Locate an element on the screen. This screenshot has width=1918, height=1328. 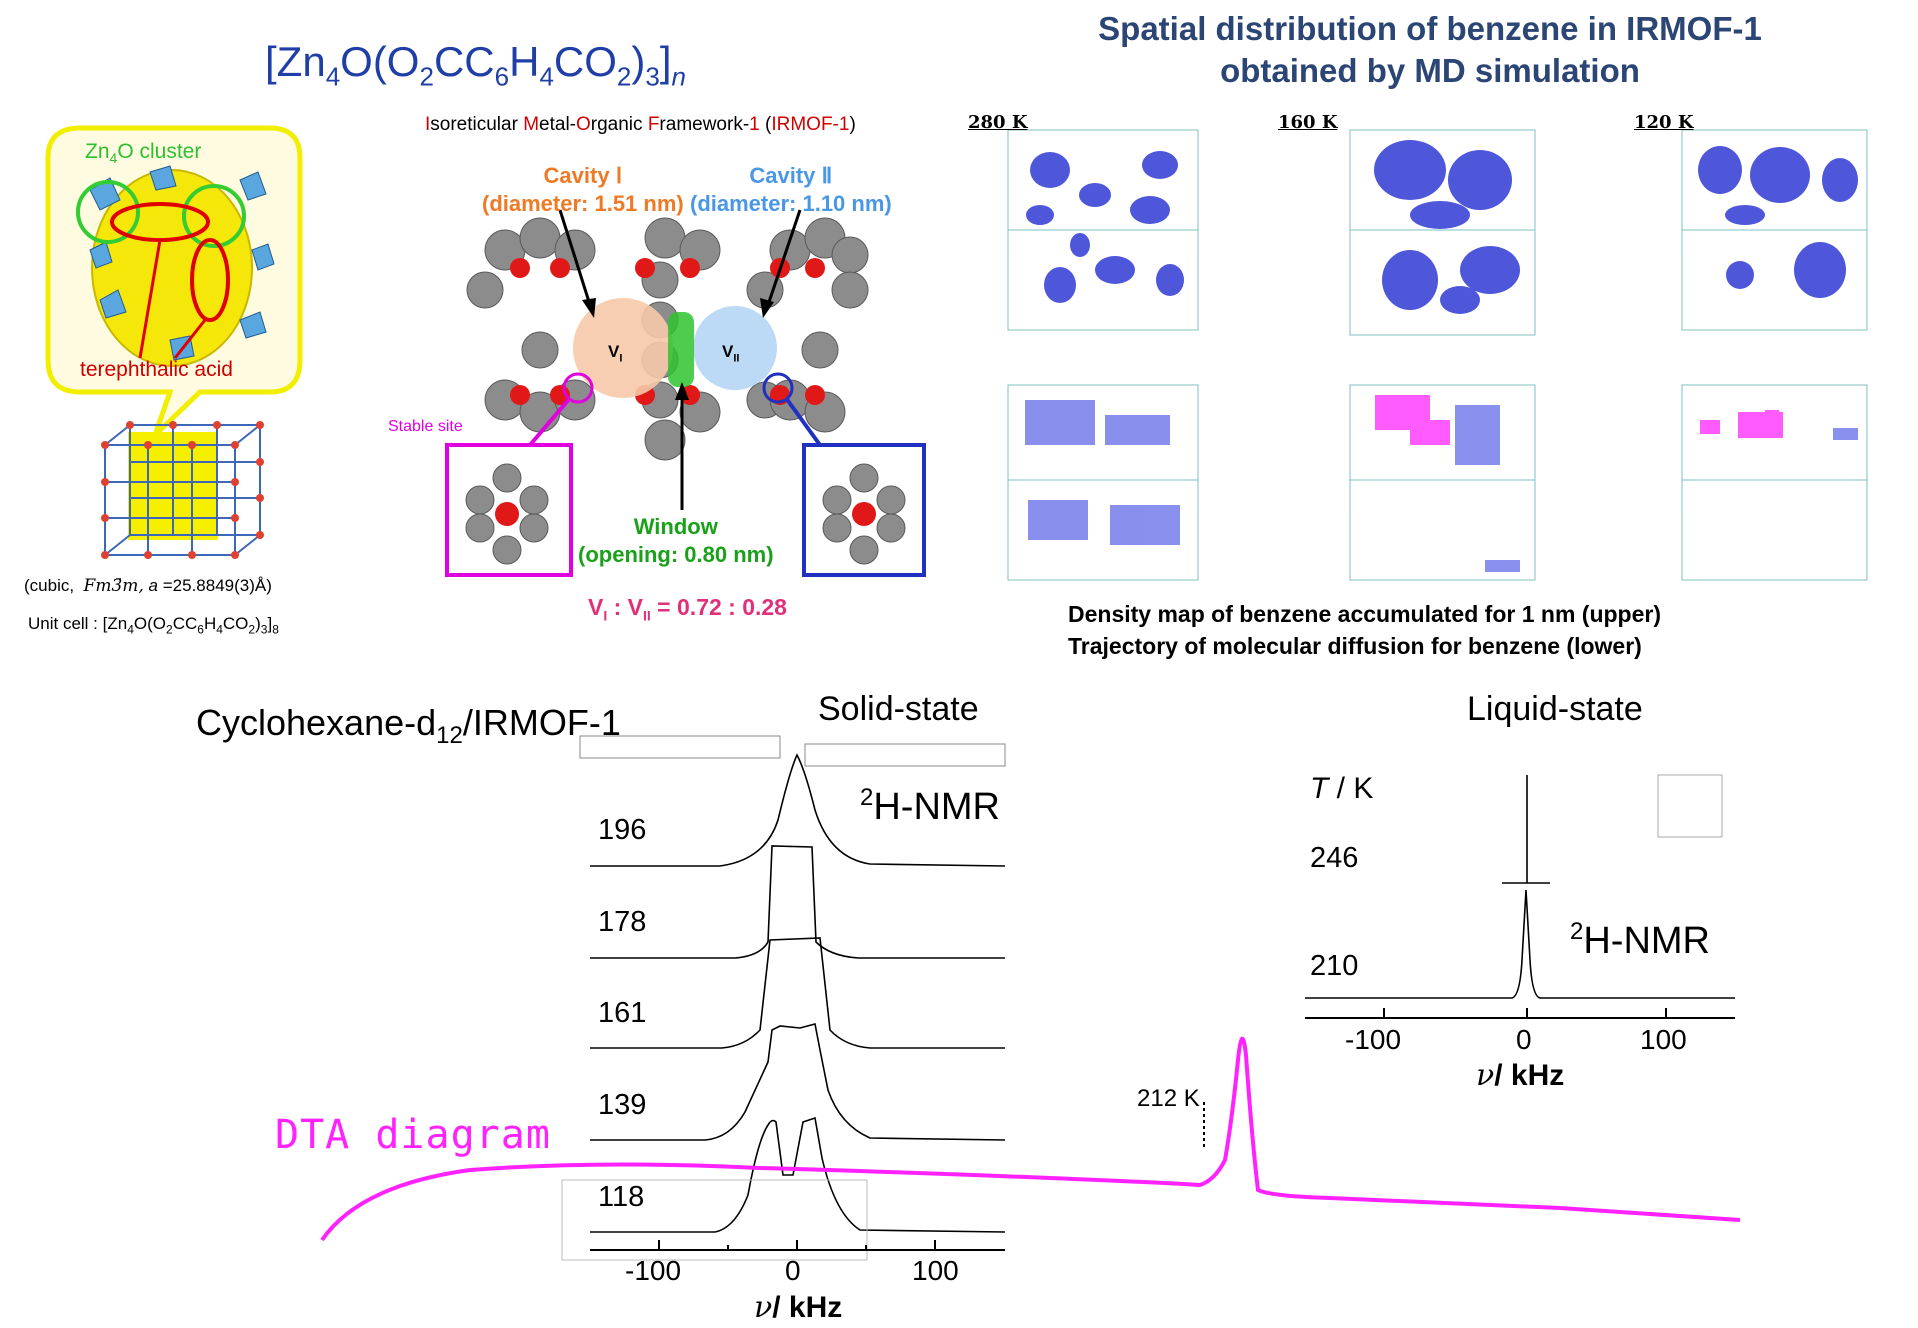
solid-temp-178: 178 is located at coordinates (622, 922).